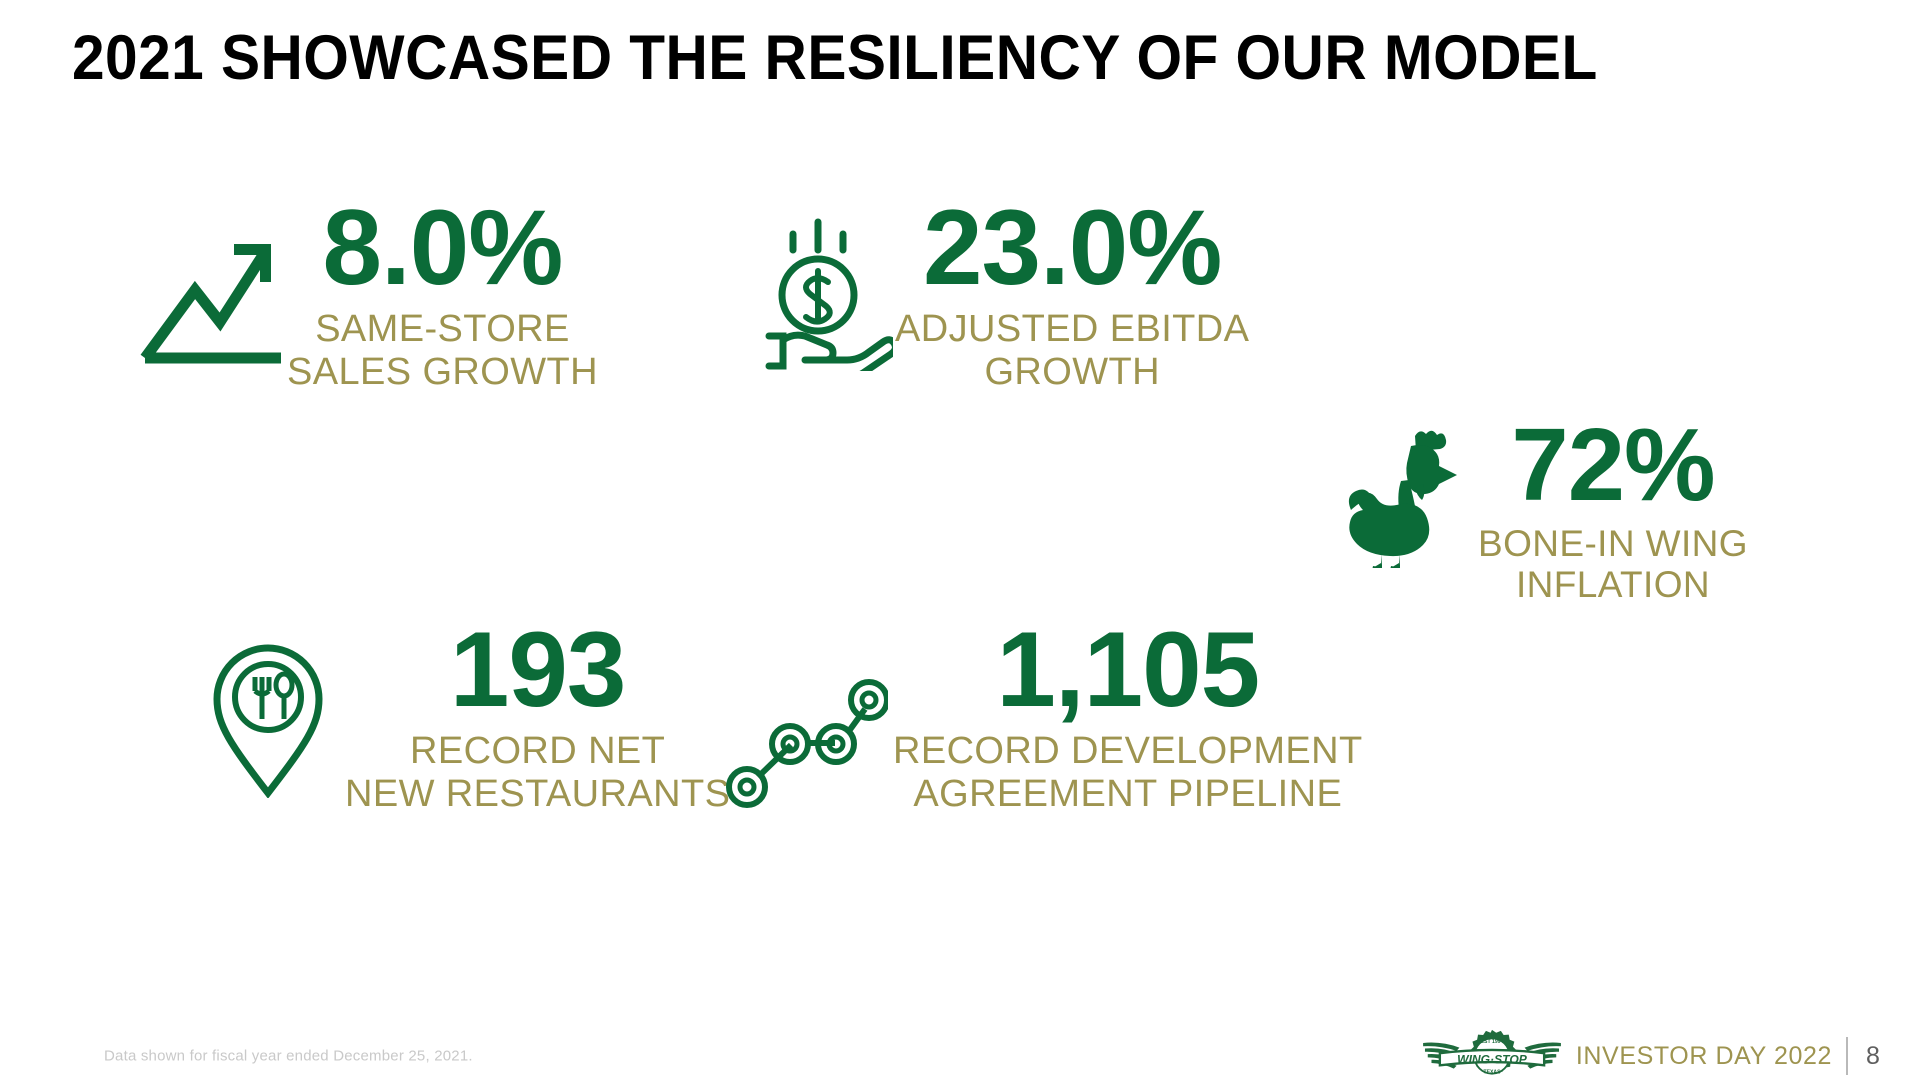  Describe the element at coordinates (1847, 1056) in the screenshot. I see `footer-divider` at that location.